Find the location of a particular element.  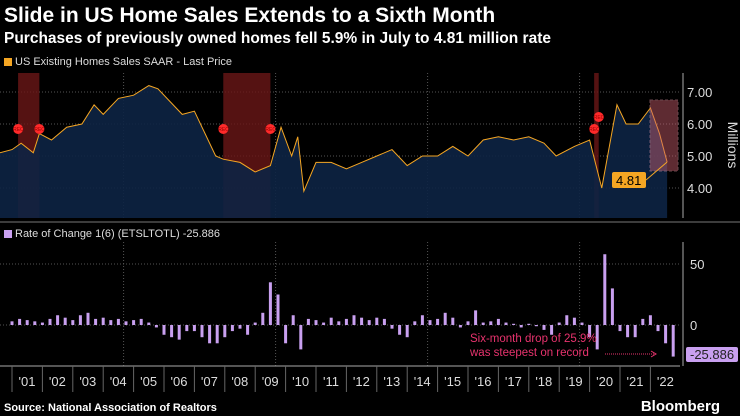

last-value-leader is located at coordinates (656, 171).